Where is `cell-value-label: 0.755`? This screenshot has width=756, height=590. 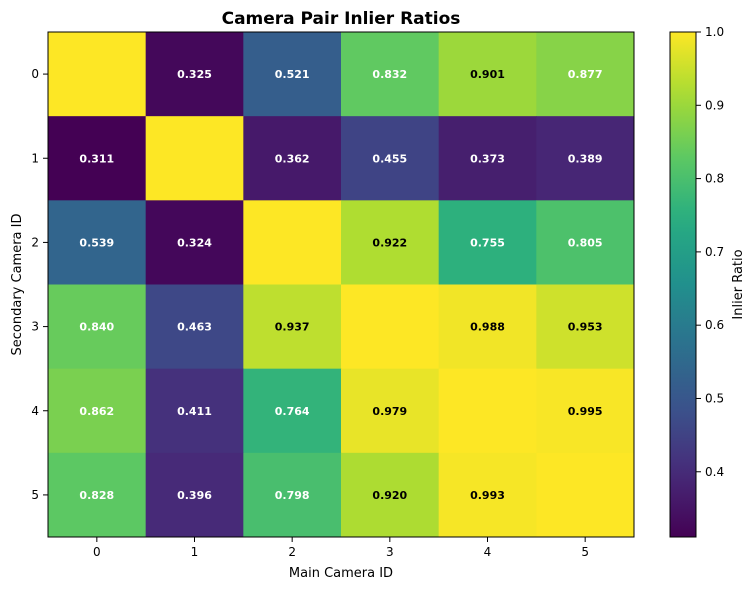
cell-value-label: 0.755 is located at coordinates (487, 242).